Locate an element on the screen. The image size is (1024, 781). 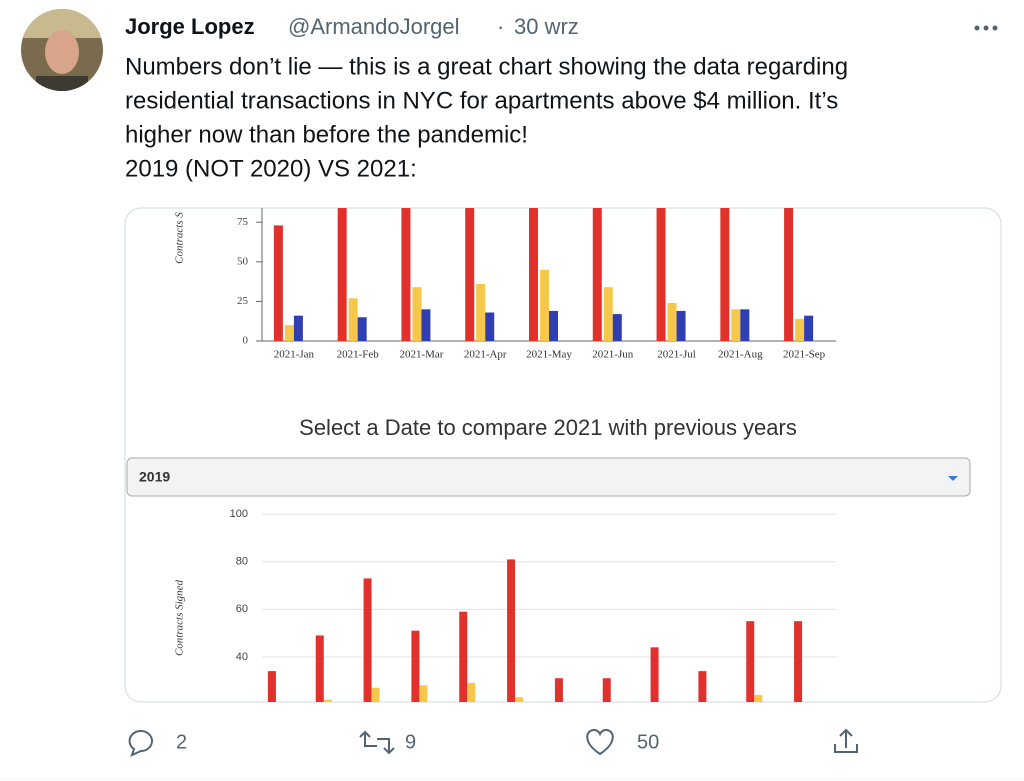
like-count: 50 is located at coordinates (648, 742).